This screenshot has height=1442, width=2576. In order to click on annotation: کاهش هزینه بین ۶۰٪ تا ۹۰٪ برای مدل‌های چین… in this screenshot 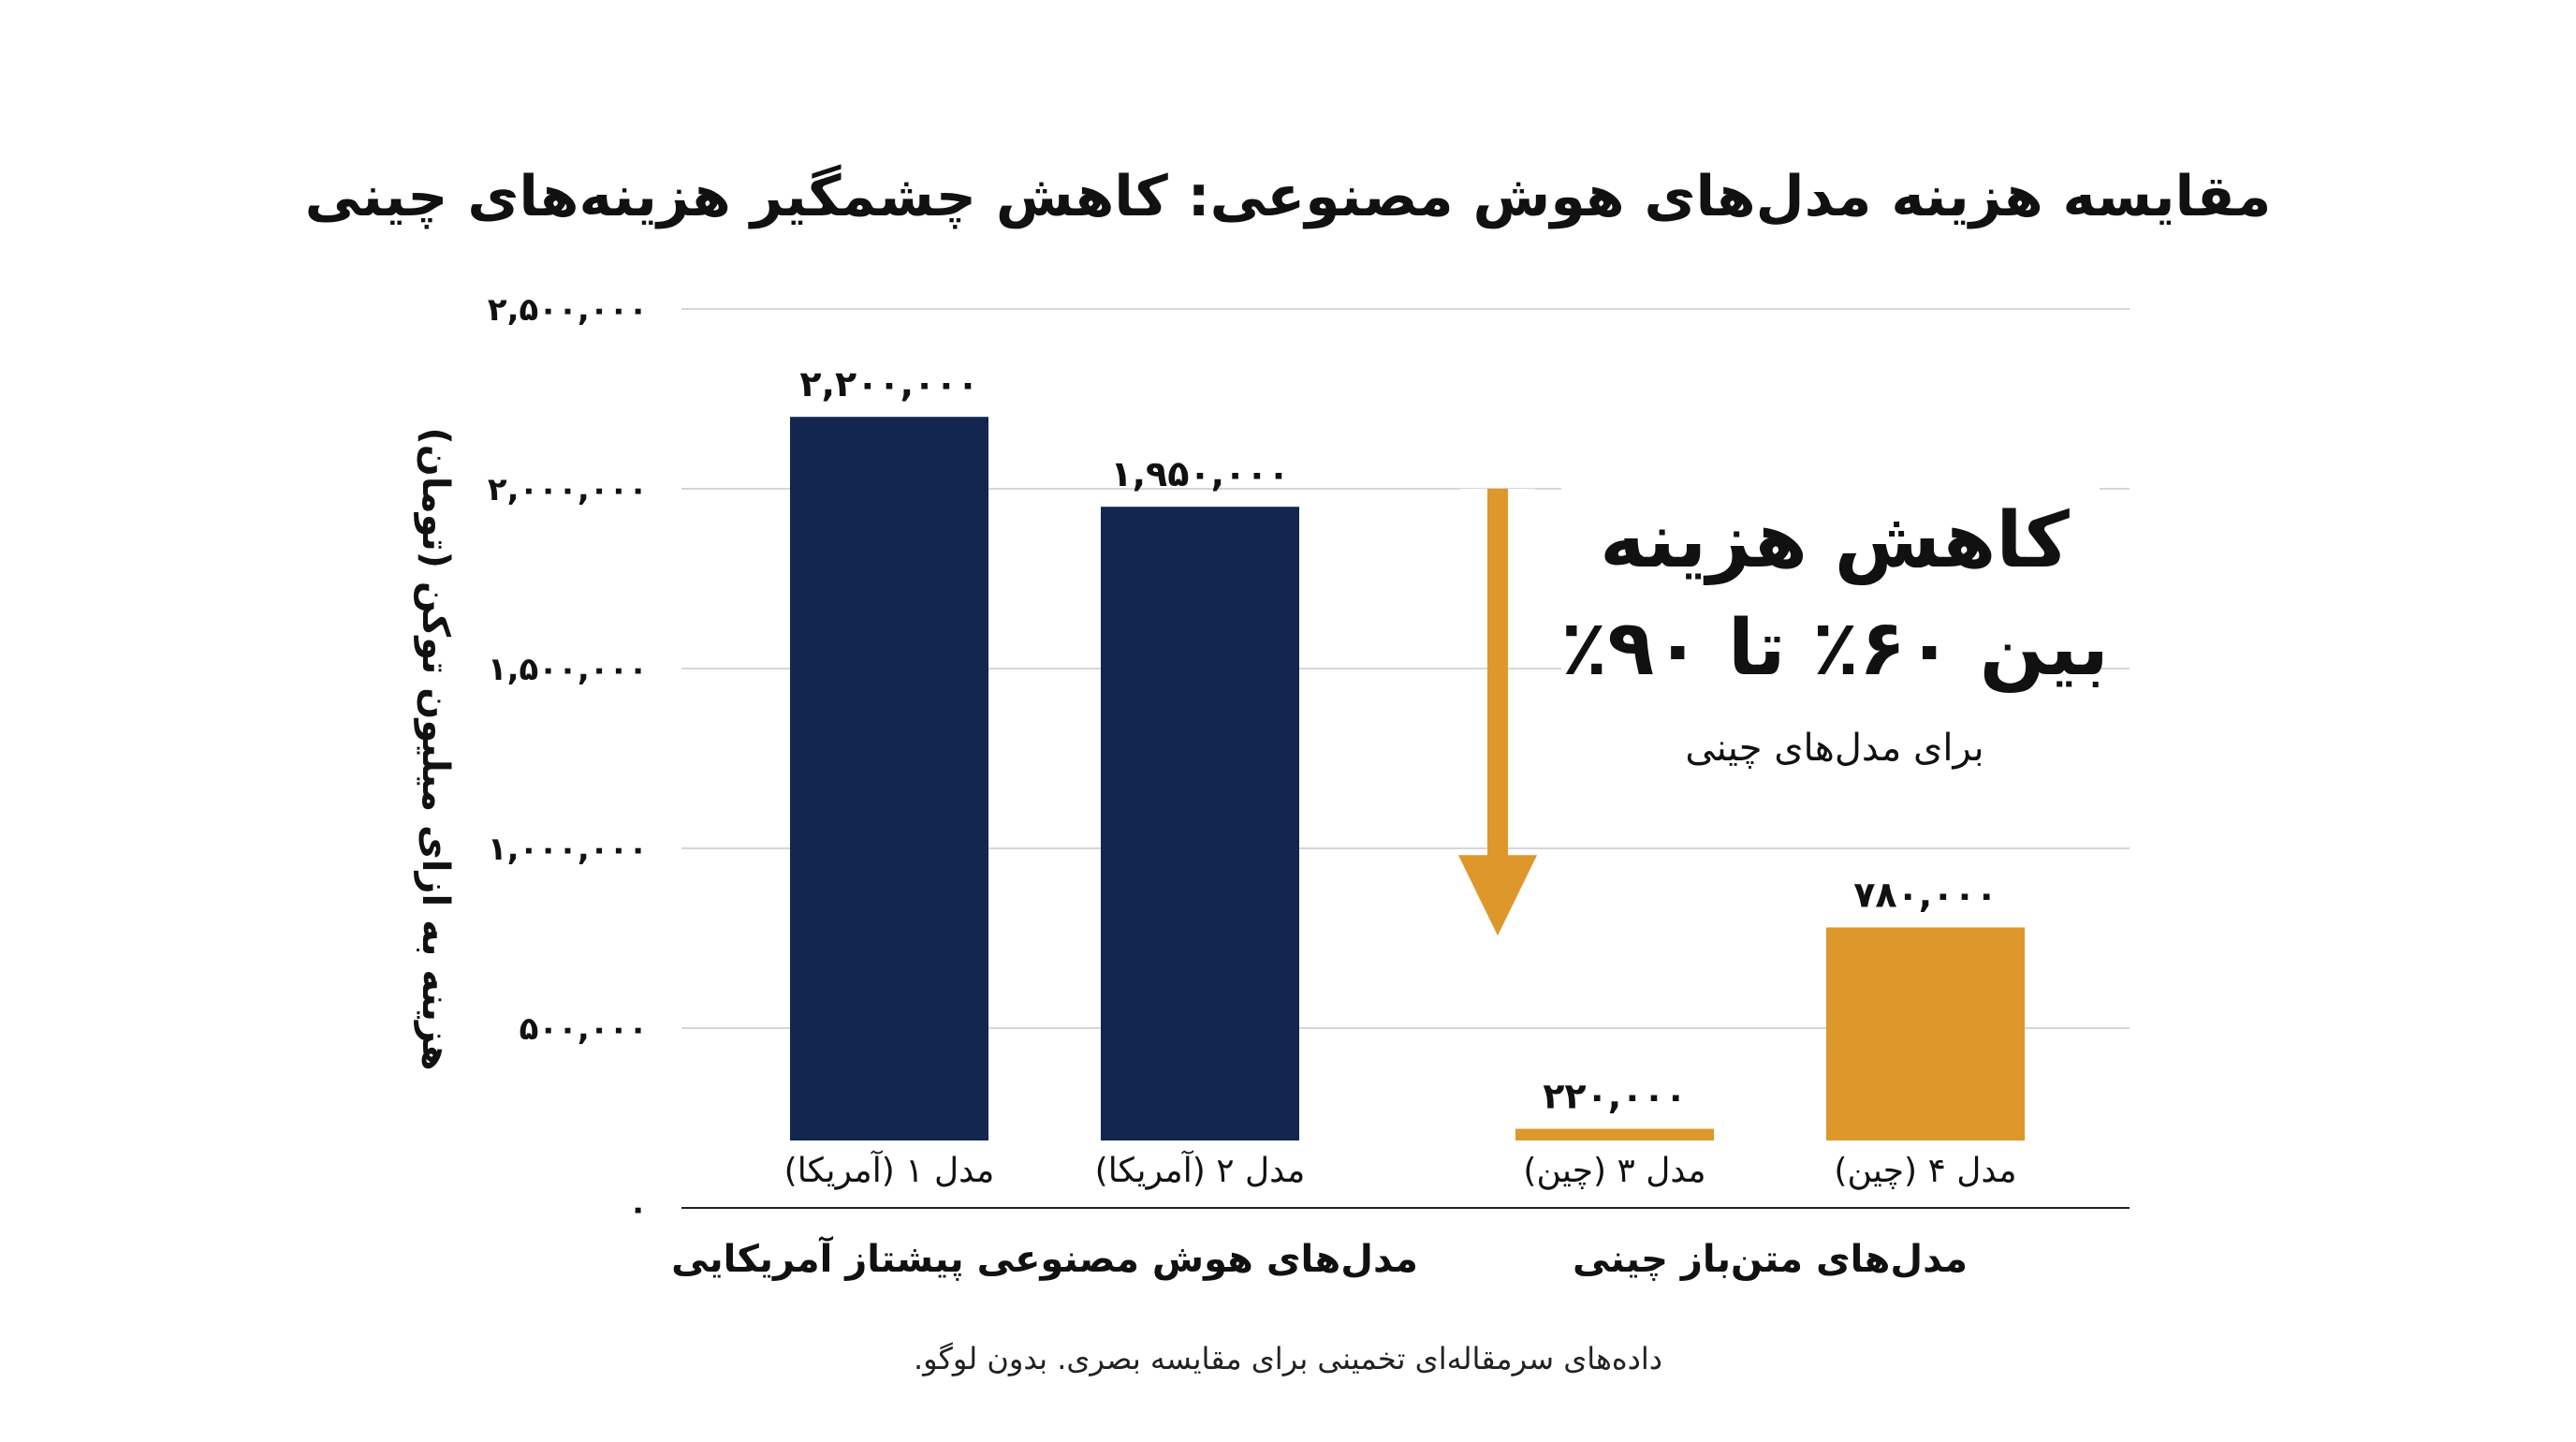, I will do `click(1783, 688)`.